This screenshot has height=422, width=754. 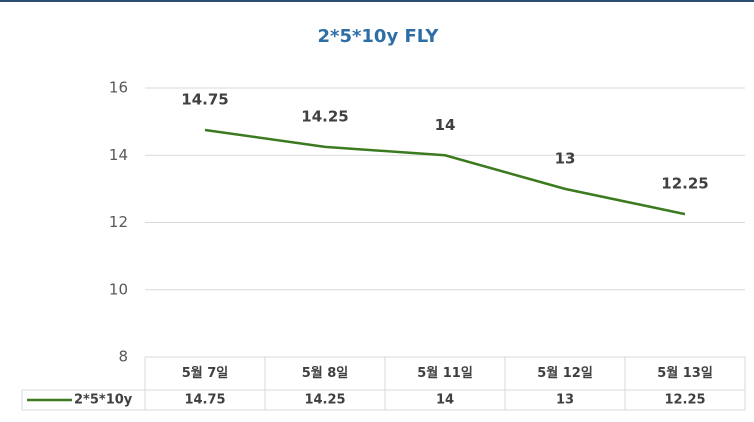 What do you see at coordinates (565, 373) in the screenshot?
I see `x-tick-label: 5월 12일` at bounding box center [565, 373].